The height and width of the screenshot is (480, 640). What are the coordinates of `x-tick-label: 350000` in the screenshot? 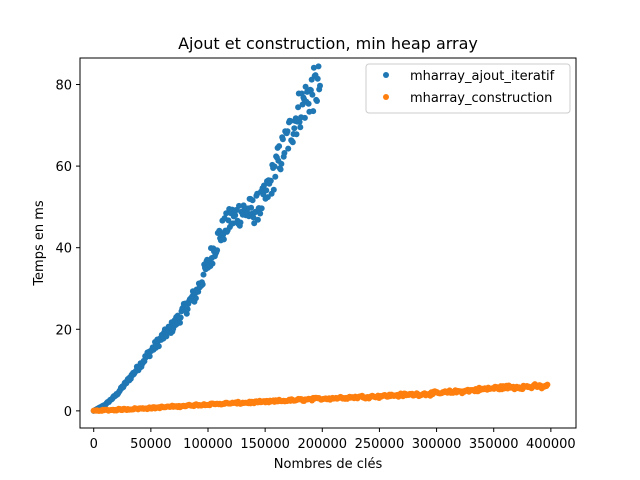 It's located at (494, 444).